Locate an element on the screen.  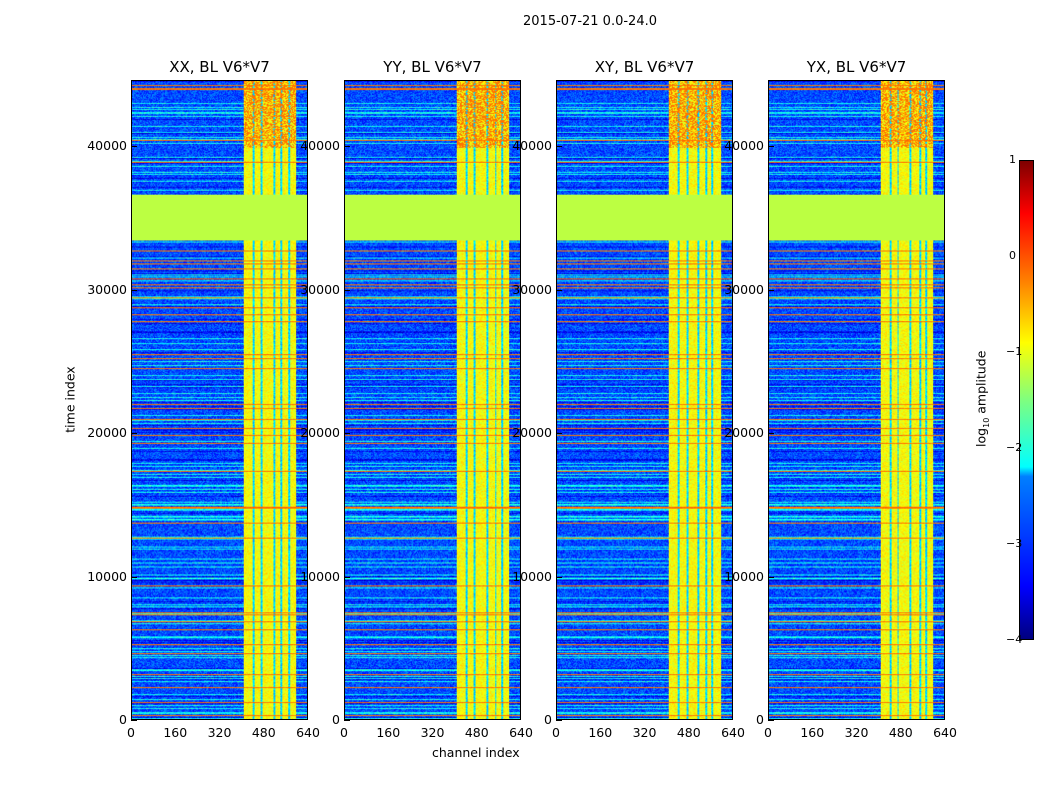
colorbar-label: log10 amplitude is located at coordinates (982, 399).